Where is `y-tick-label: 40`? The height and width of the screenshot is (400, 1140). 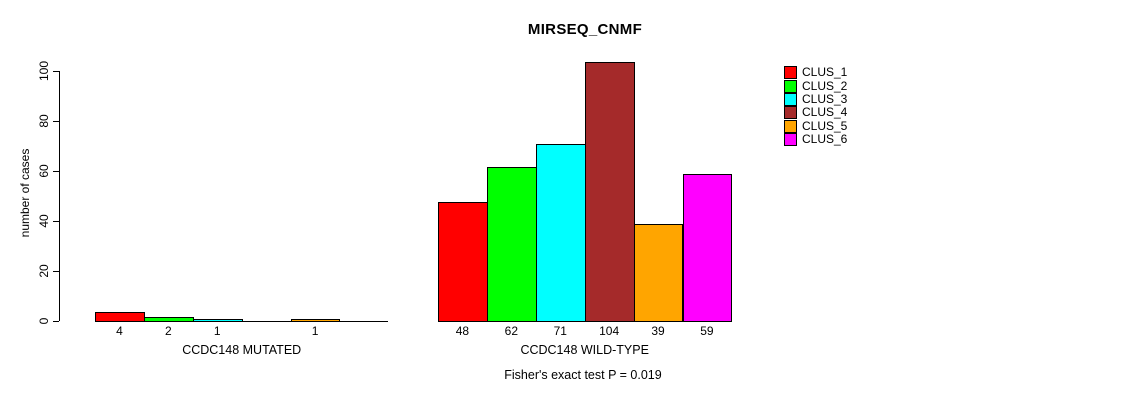 y-tick-label: 40 is located at coordinates (44, 221).